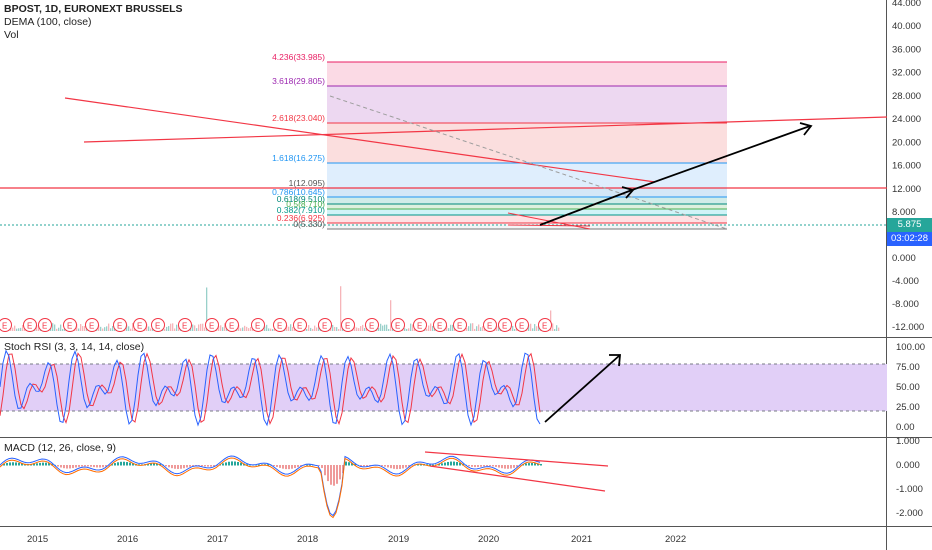 Image resolution: width=932 pixels, height=550 pixels. Describe the element at coordinates (48, 22) in the screenshot. I see `dema-legend: DEMA (100, close)` at that location.